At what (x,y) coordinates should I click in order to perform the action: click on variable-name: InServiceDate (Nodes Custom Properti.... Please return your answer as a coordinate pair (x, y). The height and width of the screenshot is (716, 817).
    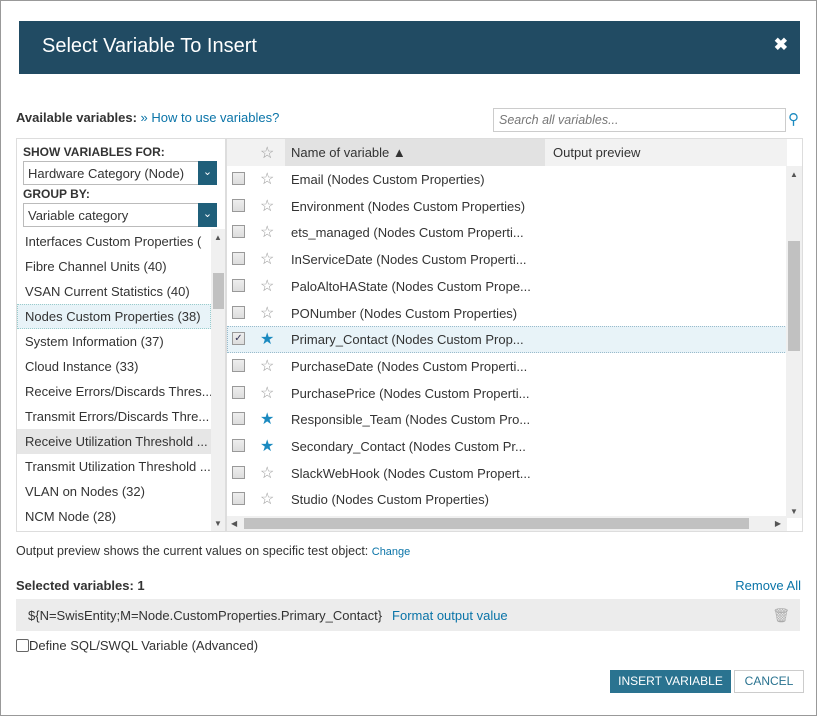
    Looking at the image, I should click on (409, 260).